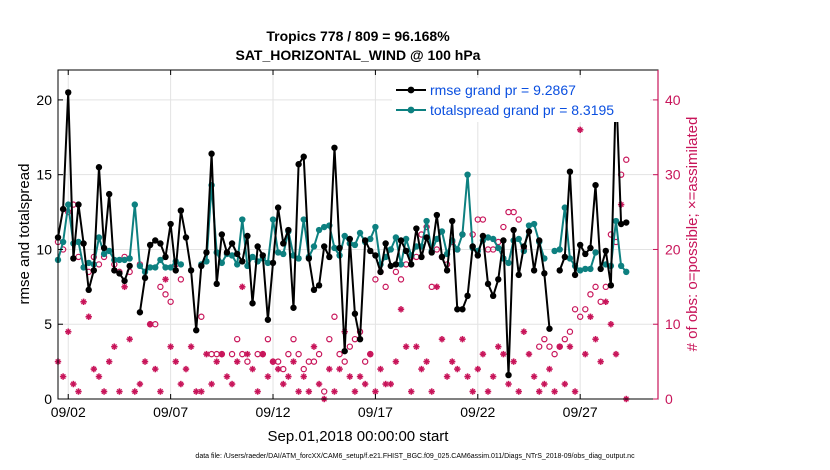 The image size is (830, 470). What do you see at coordinates (170, 412) in the screenshot?
I see `x-tick-label: 09/07` at bounding box center [170, 412].